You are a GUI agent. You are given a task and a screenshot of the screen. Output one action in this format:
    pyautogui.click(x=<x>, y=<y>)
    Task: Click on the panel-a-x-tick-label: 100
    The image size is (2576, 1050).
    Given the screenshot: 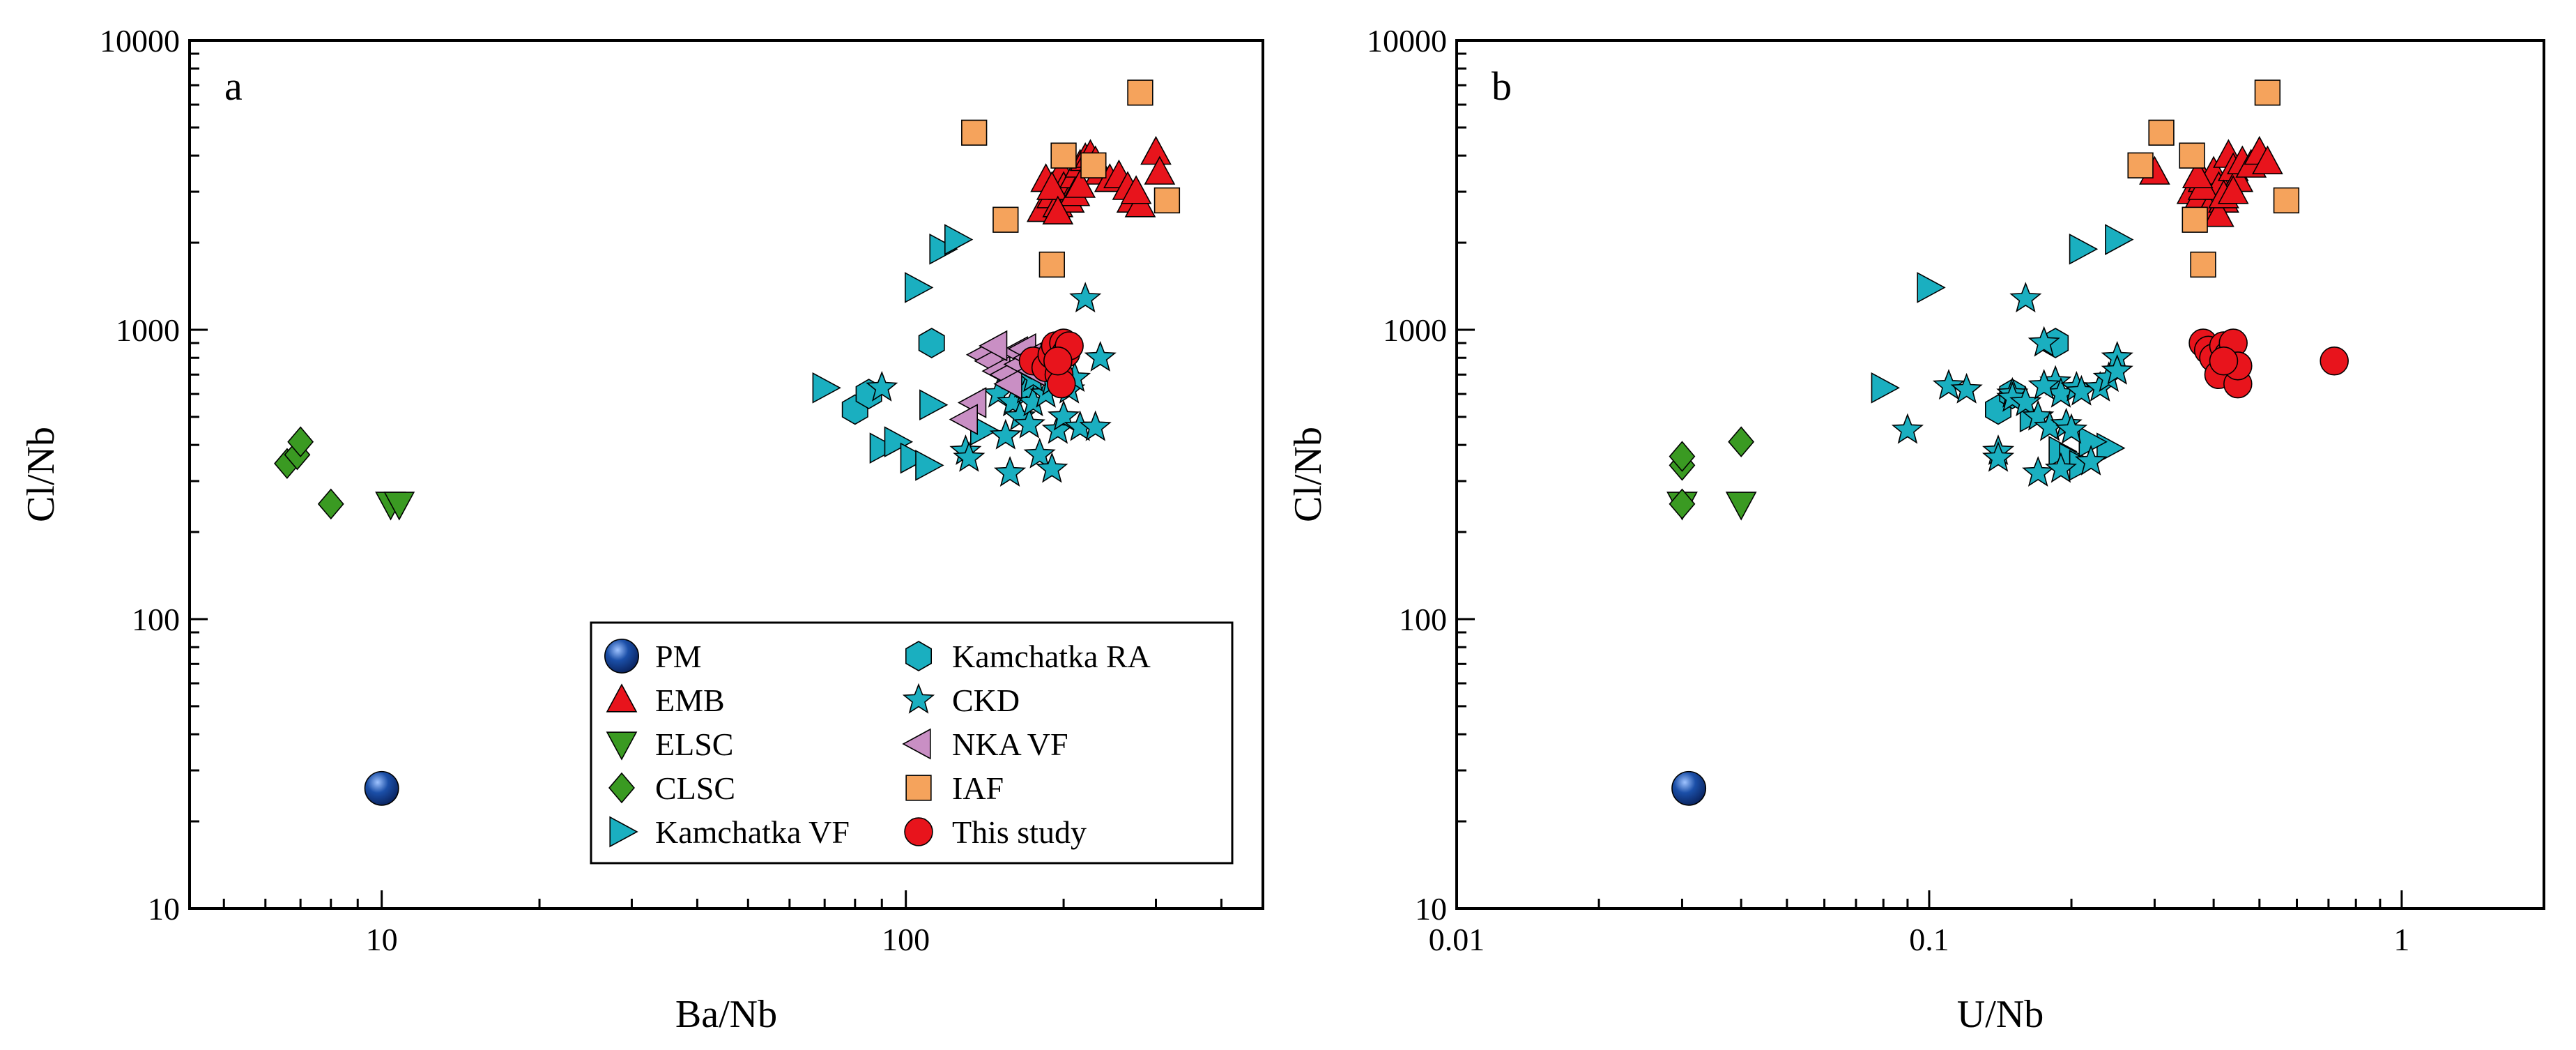 What is the action you would take?
    pyautogui.click(x=906, y=940)
    